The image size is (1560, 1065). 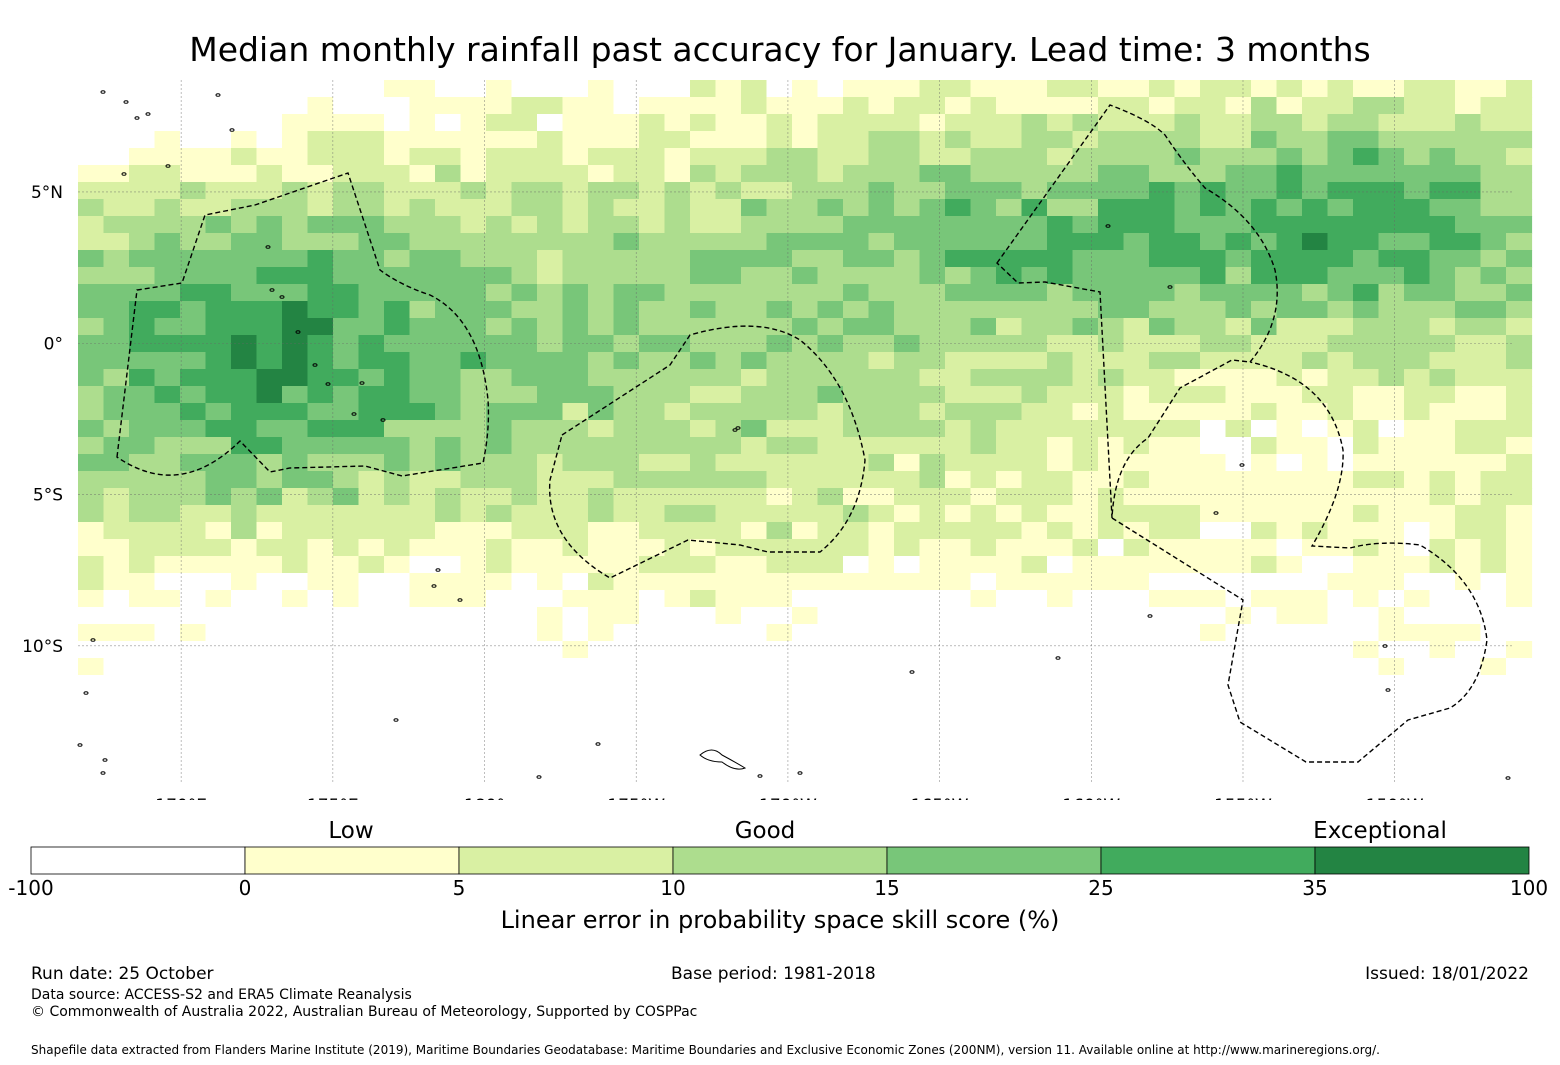 I want to click on longitude-label: 165°W, so click(x=940, y=798).